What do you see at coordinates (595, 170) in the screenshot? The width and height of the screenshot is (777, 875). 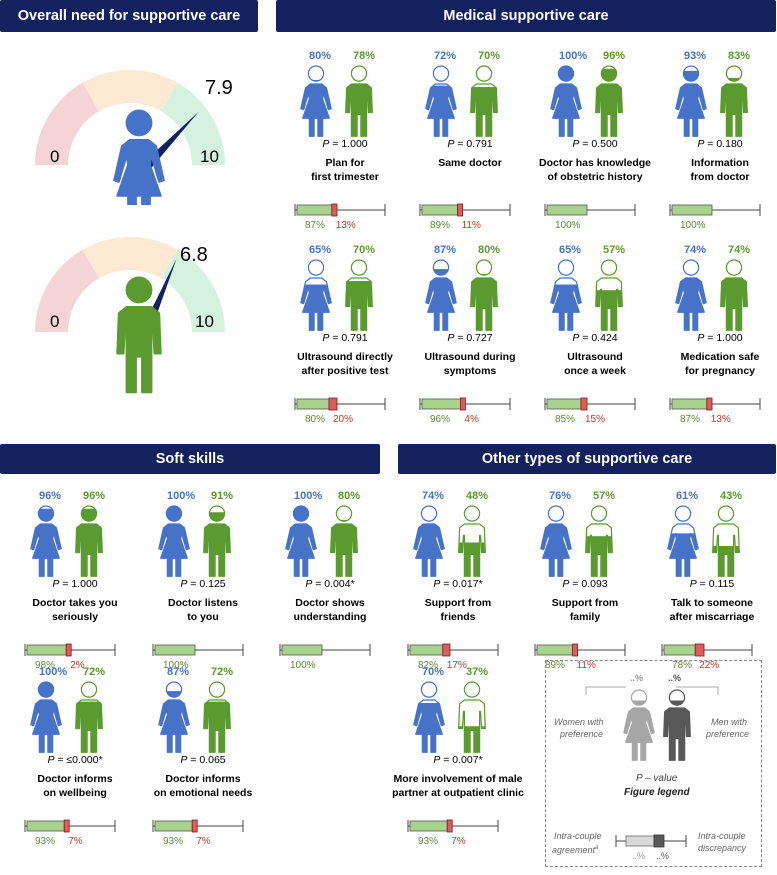 I see `item-title: Doctor has knowledge of obstetric history` at bounding box center [595, 170].